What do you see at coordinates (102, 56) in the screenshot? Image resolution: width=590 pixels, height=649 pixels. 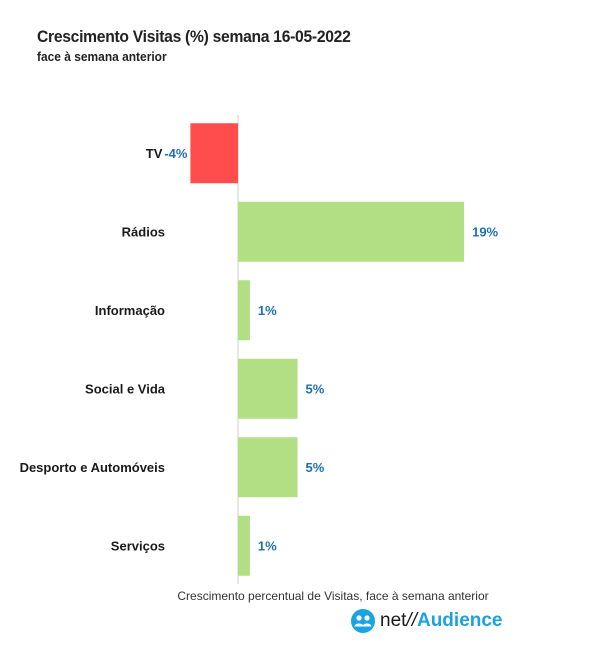 I see `chart-subtitle: face à semana anterior` at bounding box center [102, 56].